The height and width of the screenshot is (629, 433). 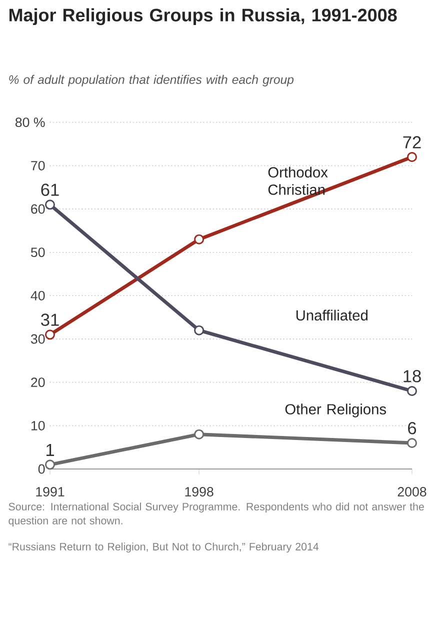 What do you see at coordinates (412, 142) in the screenshot?
I see `data-label: 72` at bounding box center [412, 142].